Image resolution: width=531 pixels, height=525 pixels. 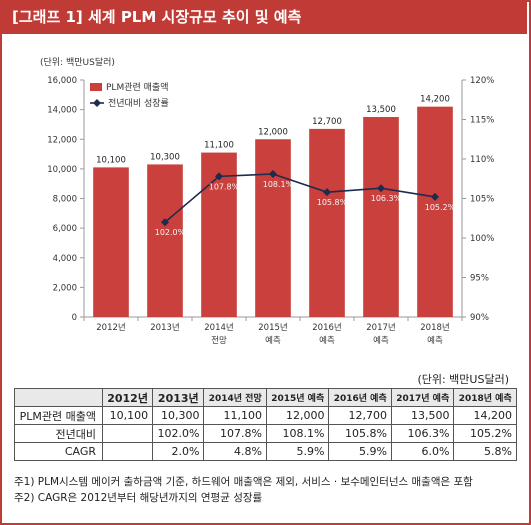 What do you see at coordinates (332, 202) in the screenshot?
I see `line-value-label: 105.8%` at bounding box center [332, 202].